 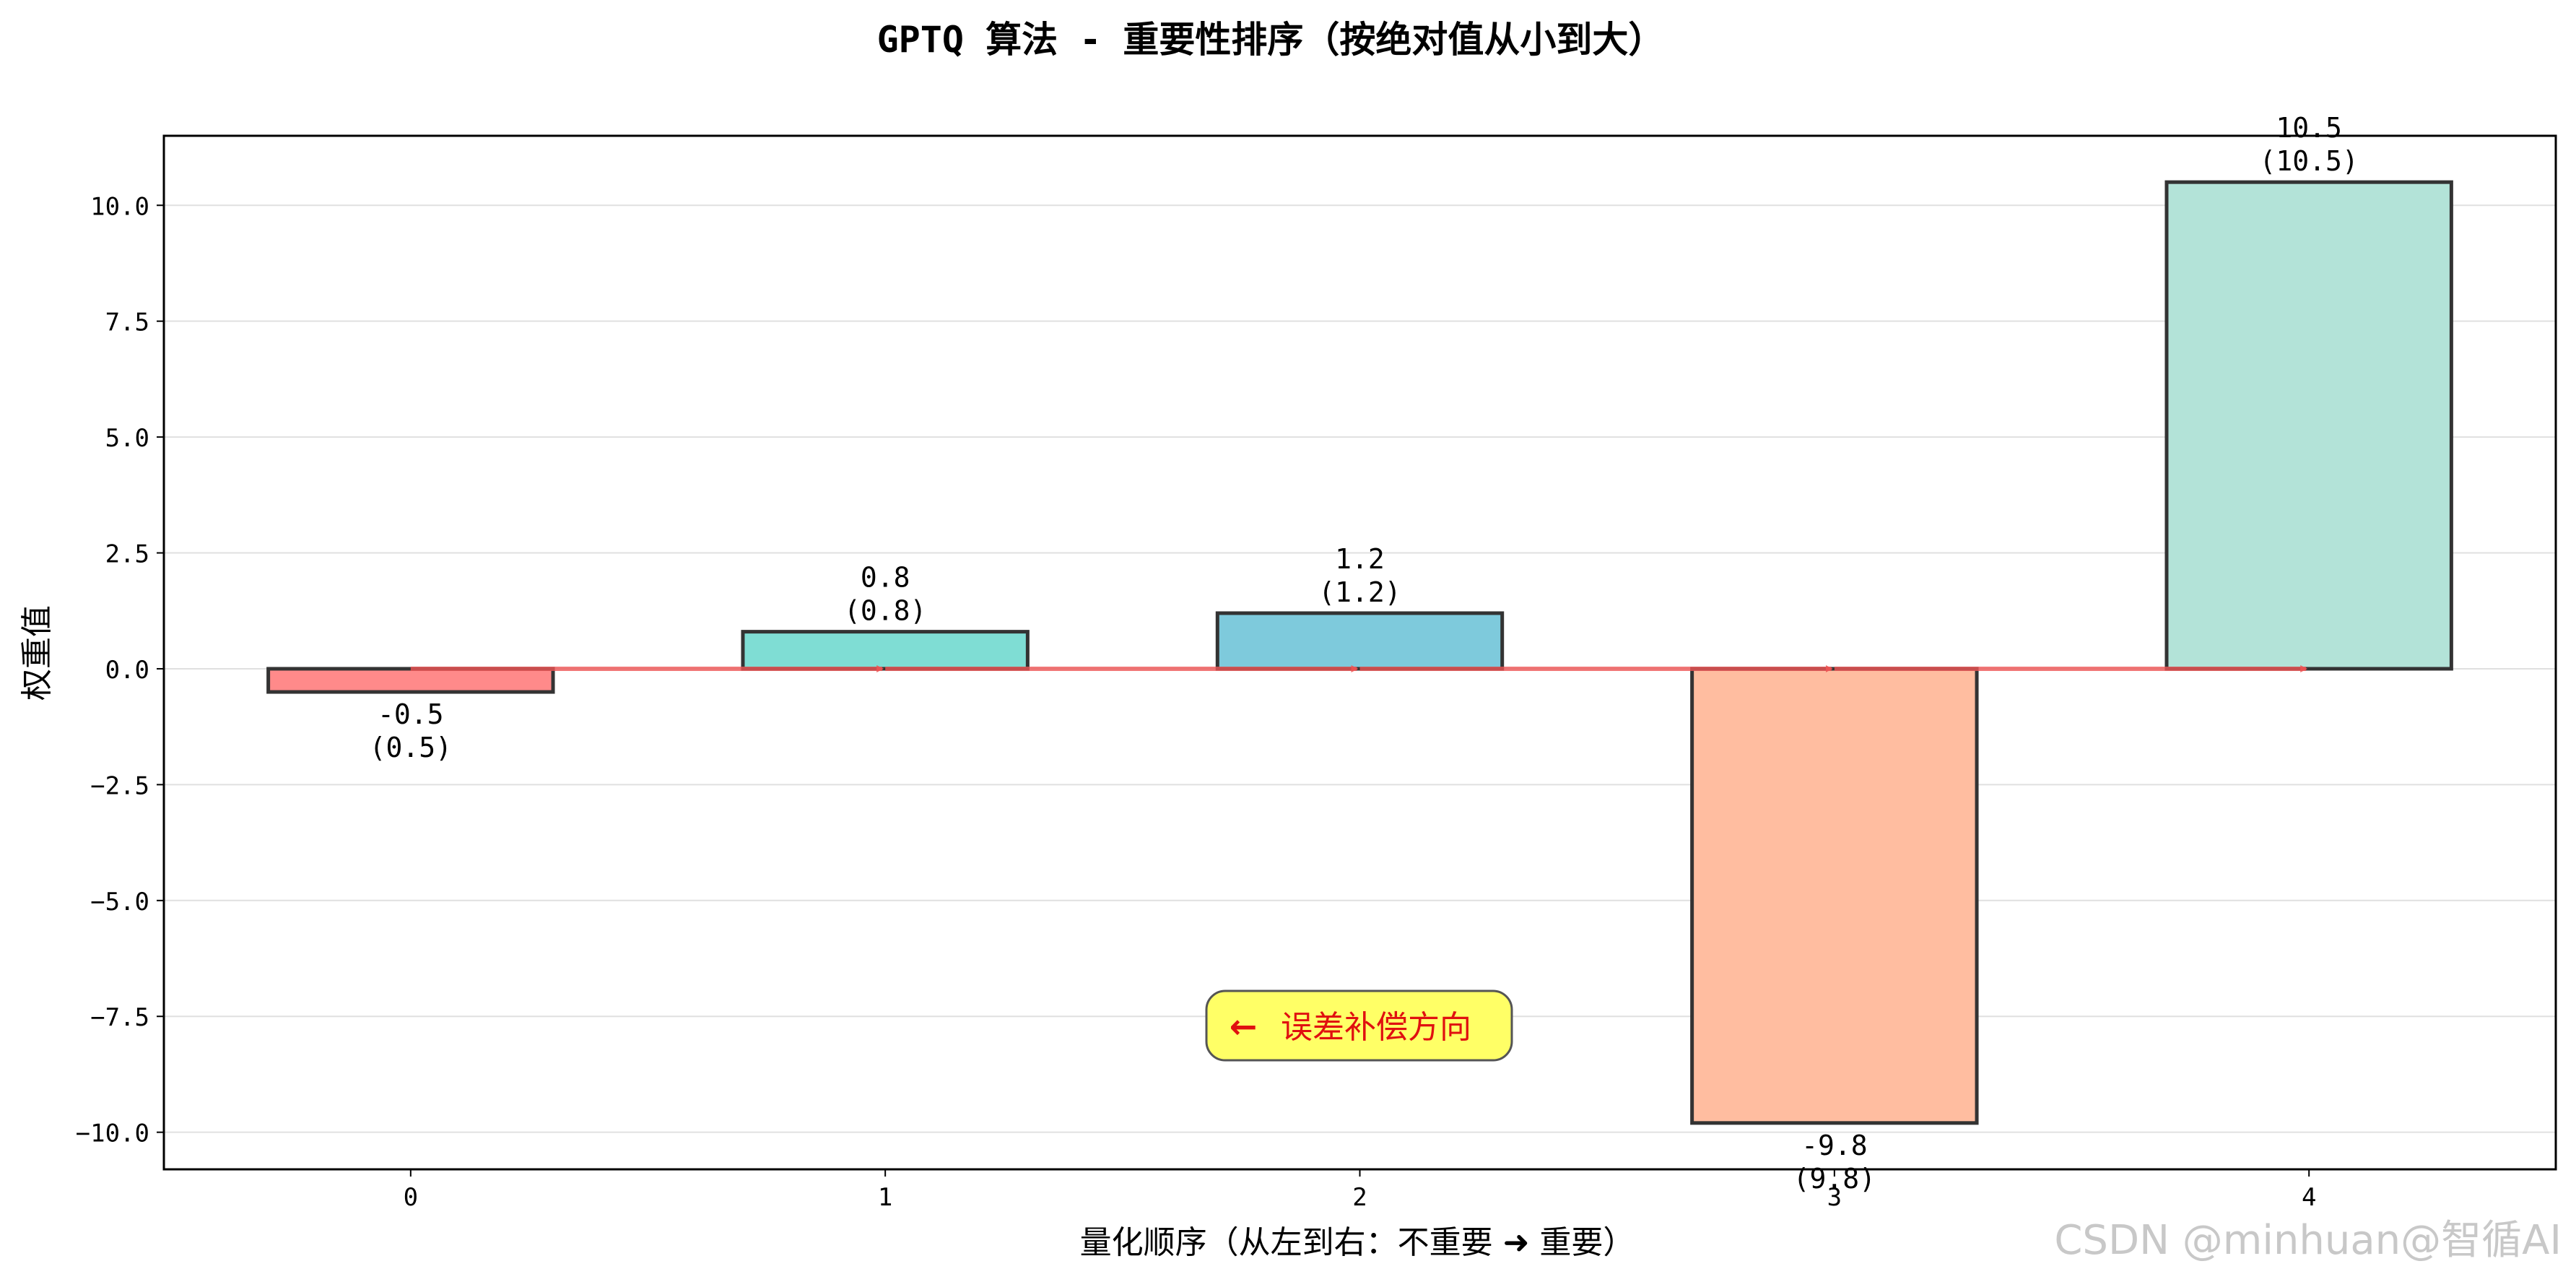 I want to click on y-tick-label: 0.0, so click(x=127, y=670).